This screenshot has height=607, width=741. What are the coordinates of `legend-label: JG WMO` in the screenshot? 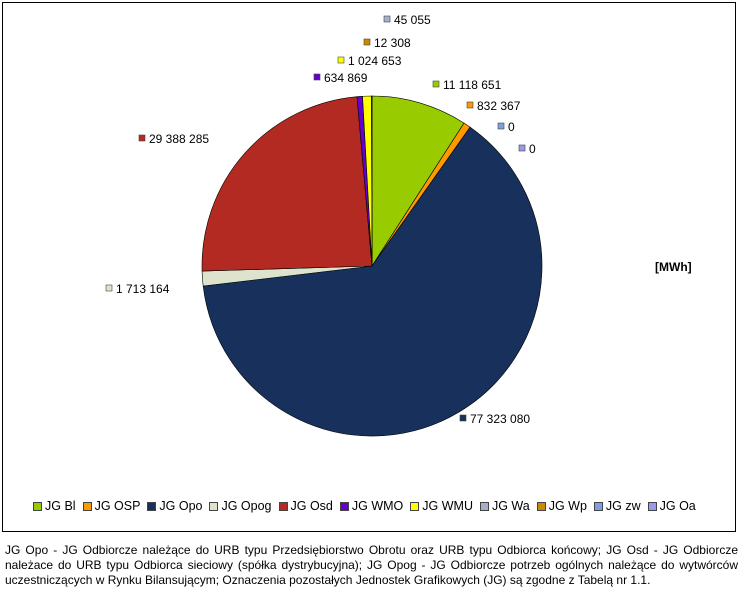 It's located at (377, 506).